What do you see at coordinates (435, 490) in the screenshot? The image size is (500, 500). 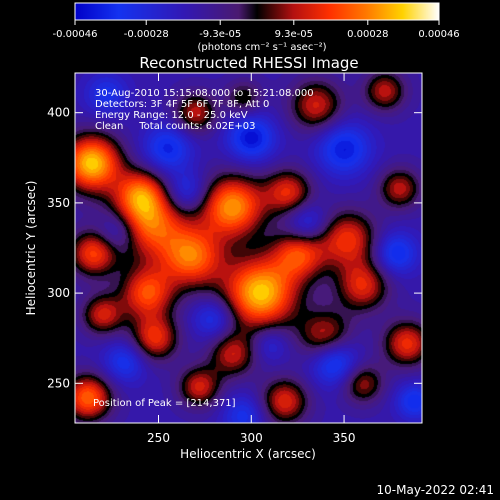 I see `timestamp: 10-May-2022 02:41` at bounding box center [435, 490].